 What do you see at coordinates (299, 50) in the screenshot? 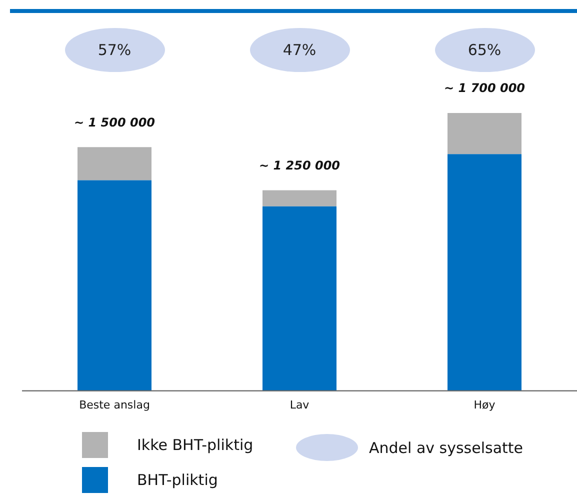
I see `text: 47%` at bounding box center [299, 50].